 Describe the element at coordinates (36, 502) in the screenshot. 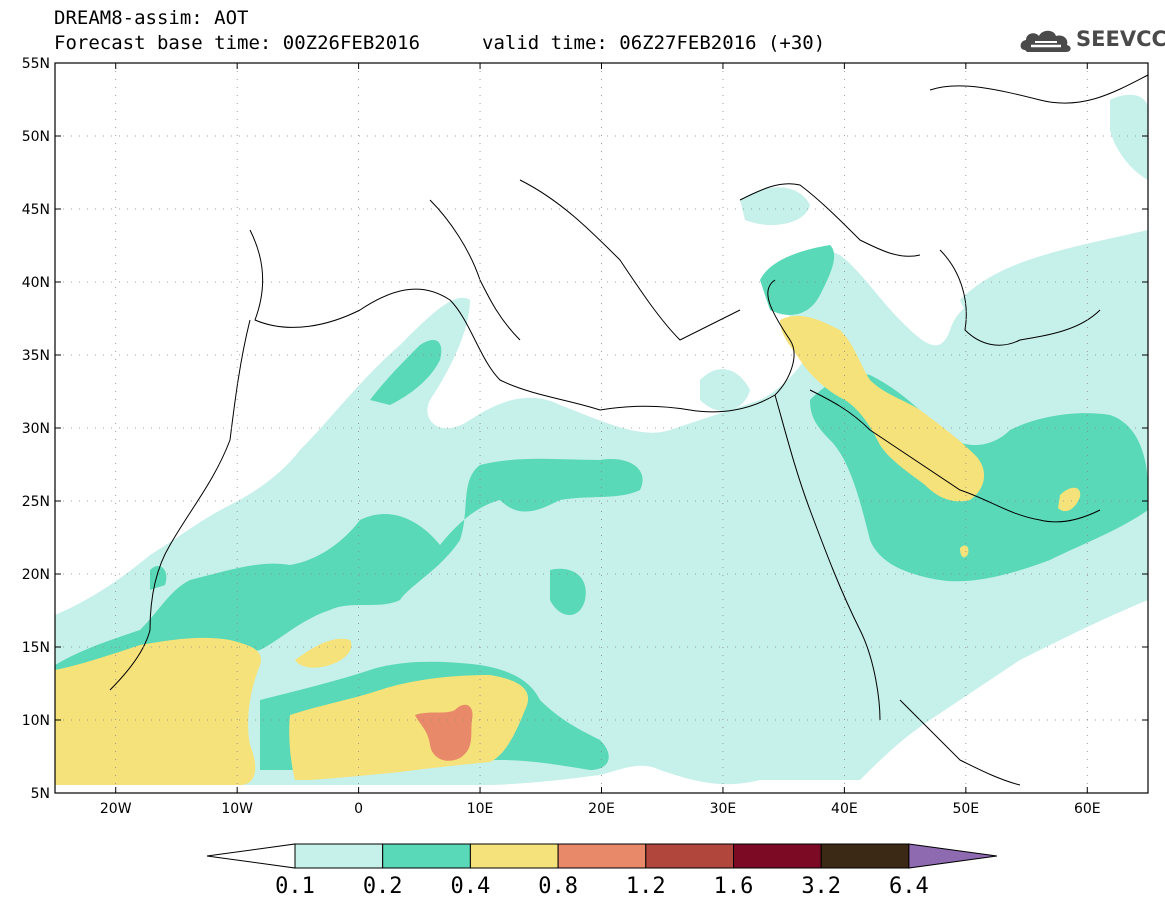

I see `lat-label: 25N` at that location.